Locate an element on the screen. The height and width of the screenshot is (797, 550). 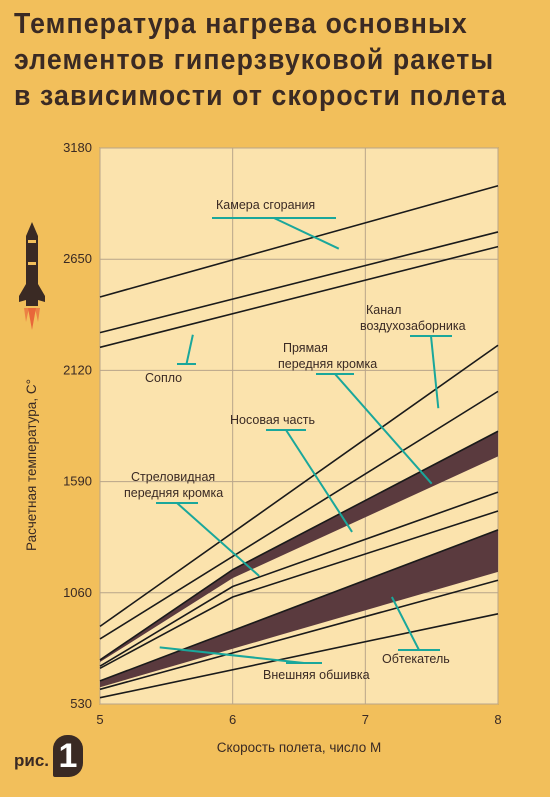
x-tick-label: 8 is located at coordinates (497, 719).